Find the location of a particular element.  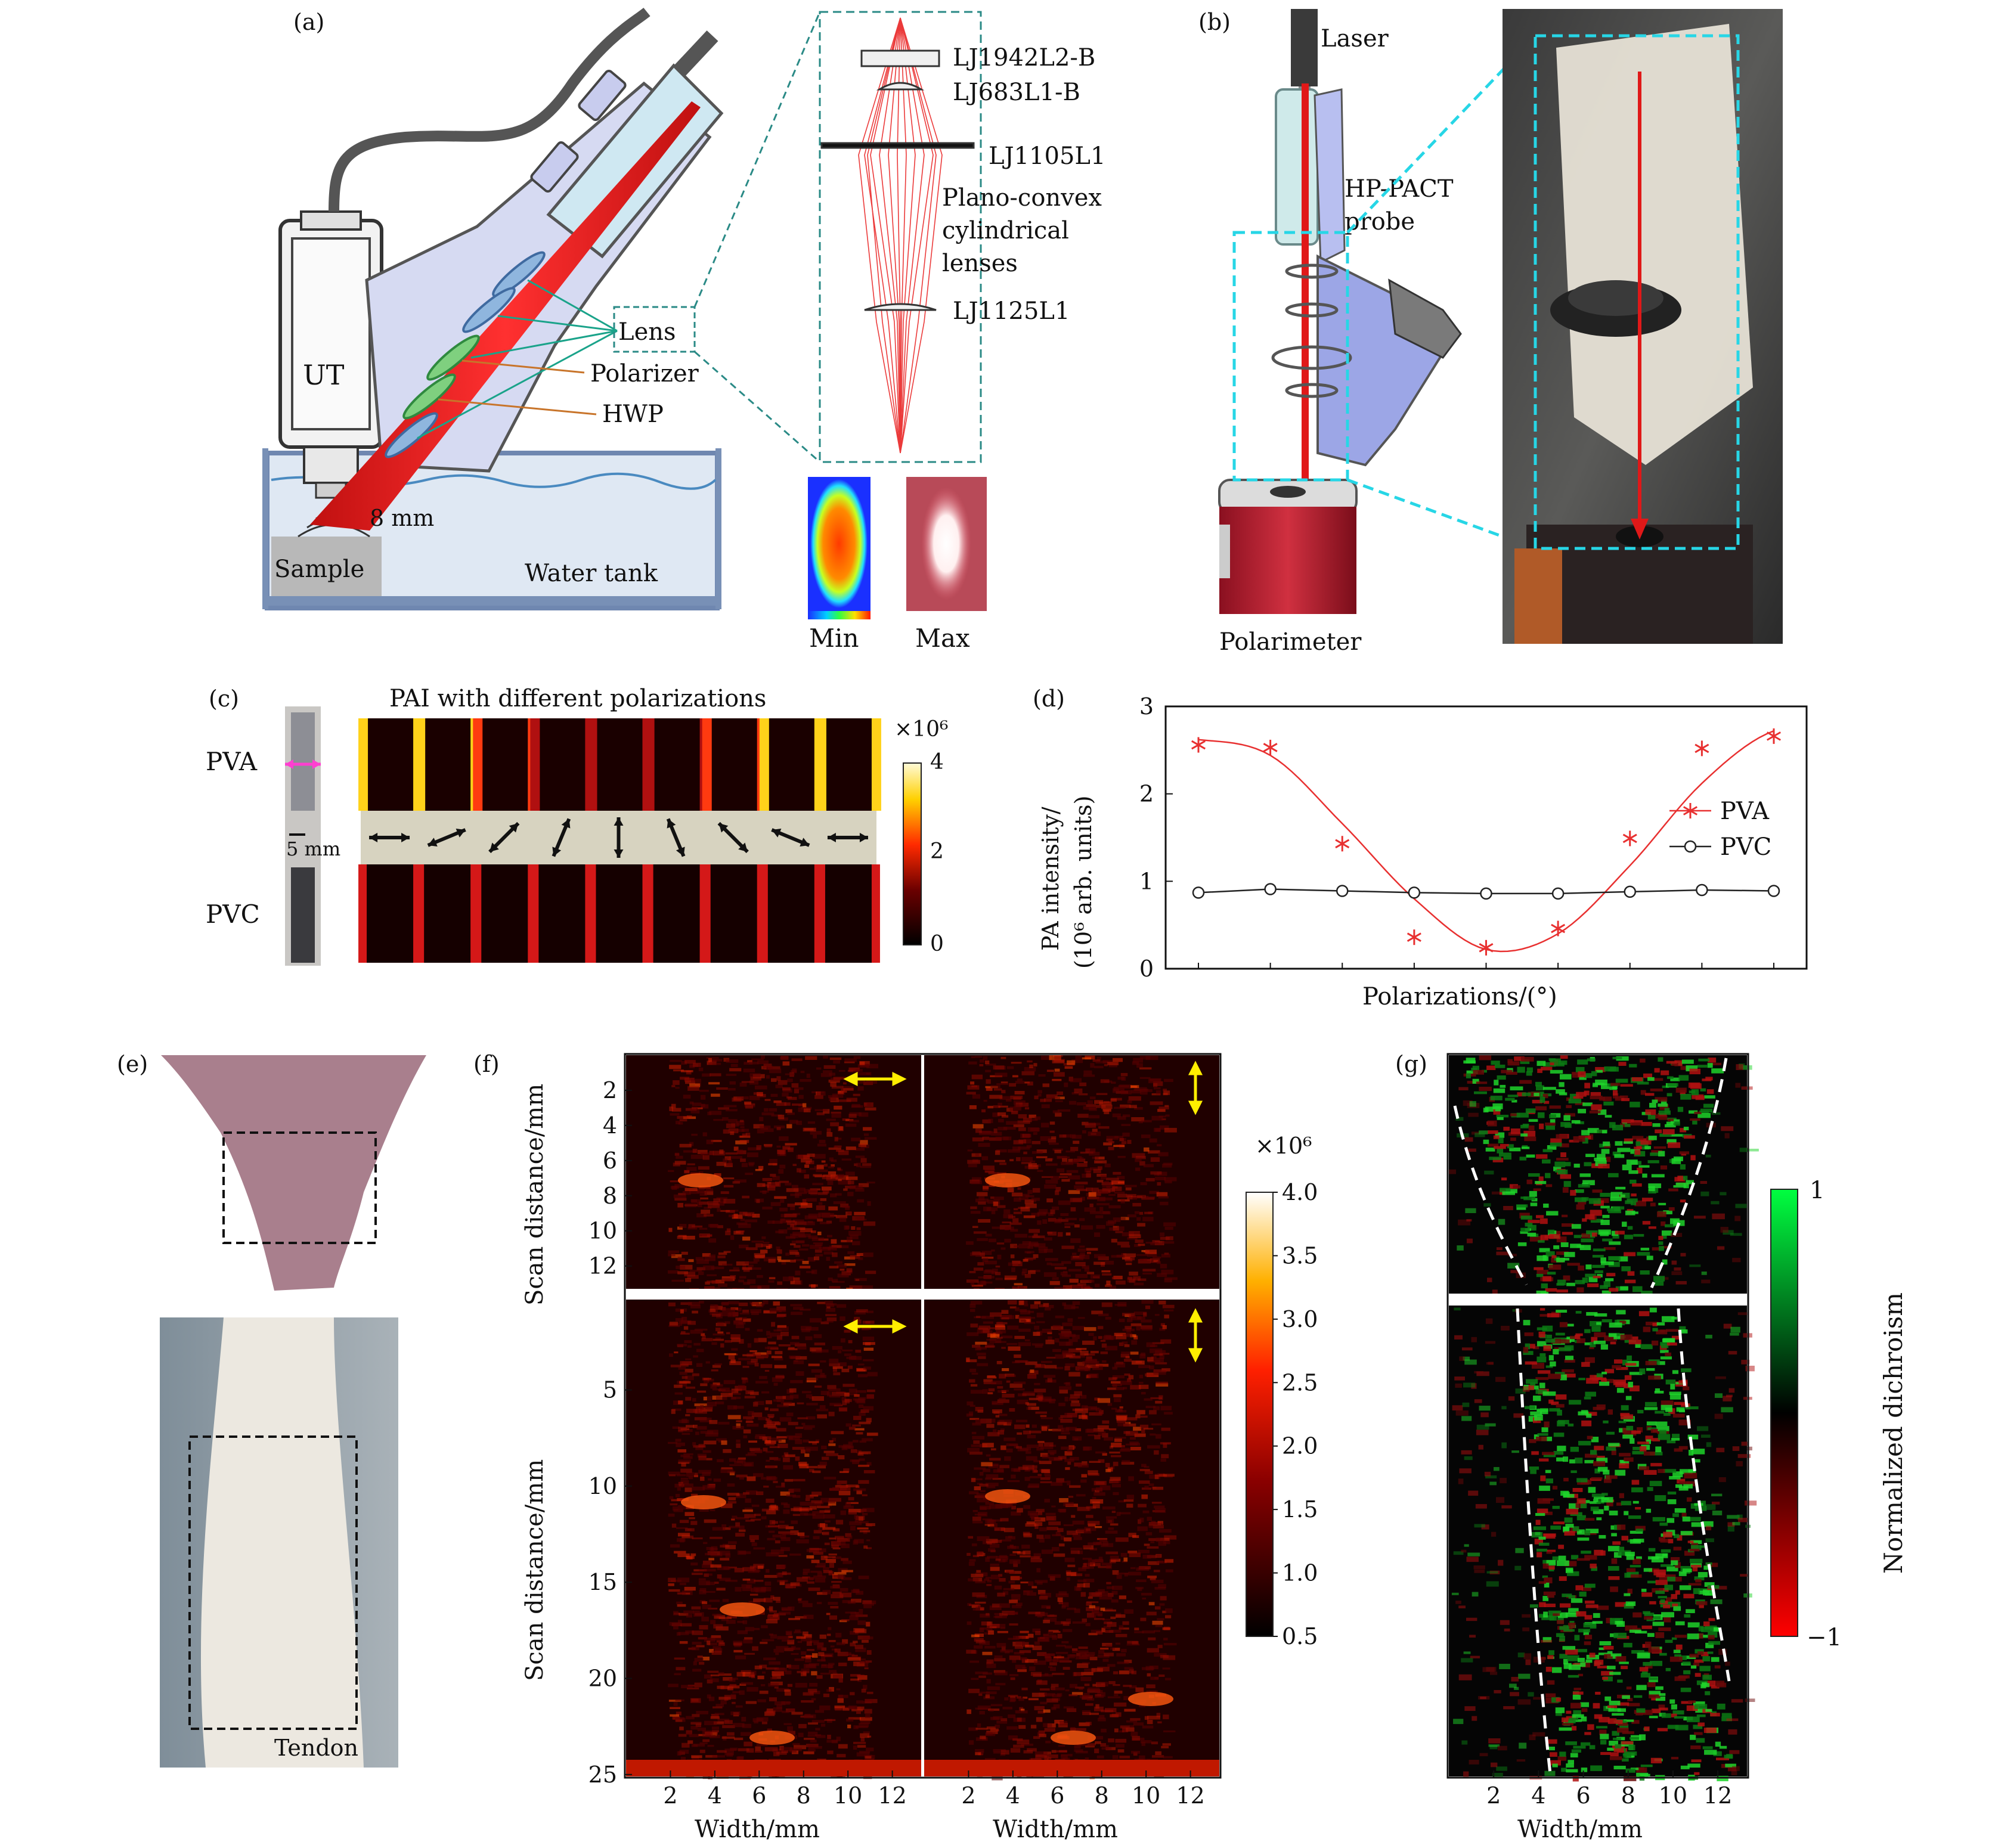

colorbar-tick-label: 0.5 is located at coordinates (1300, 1636).